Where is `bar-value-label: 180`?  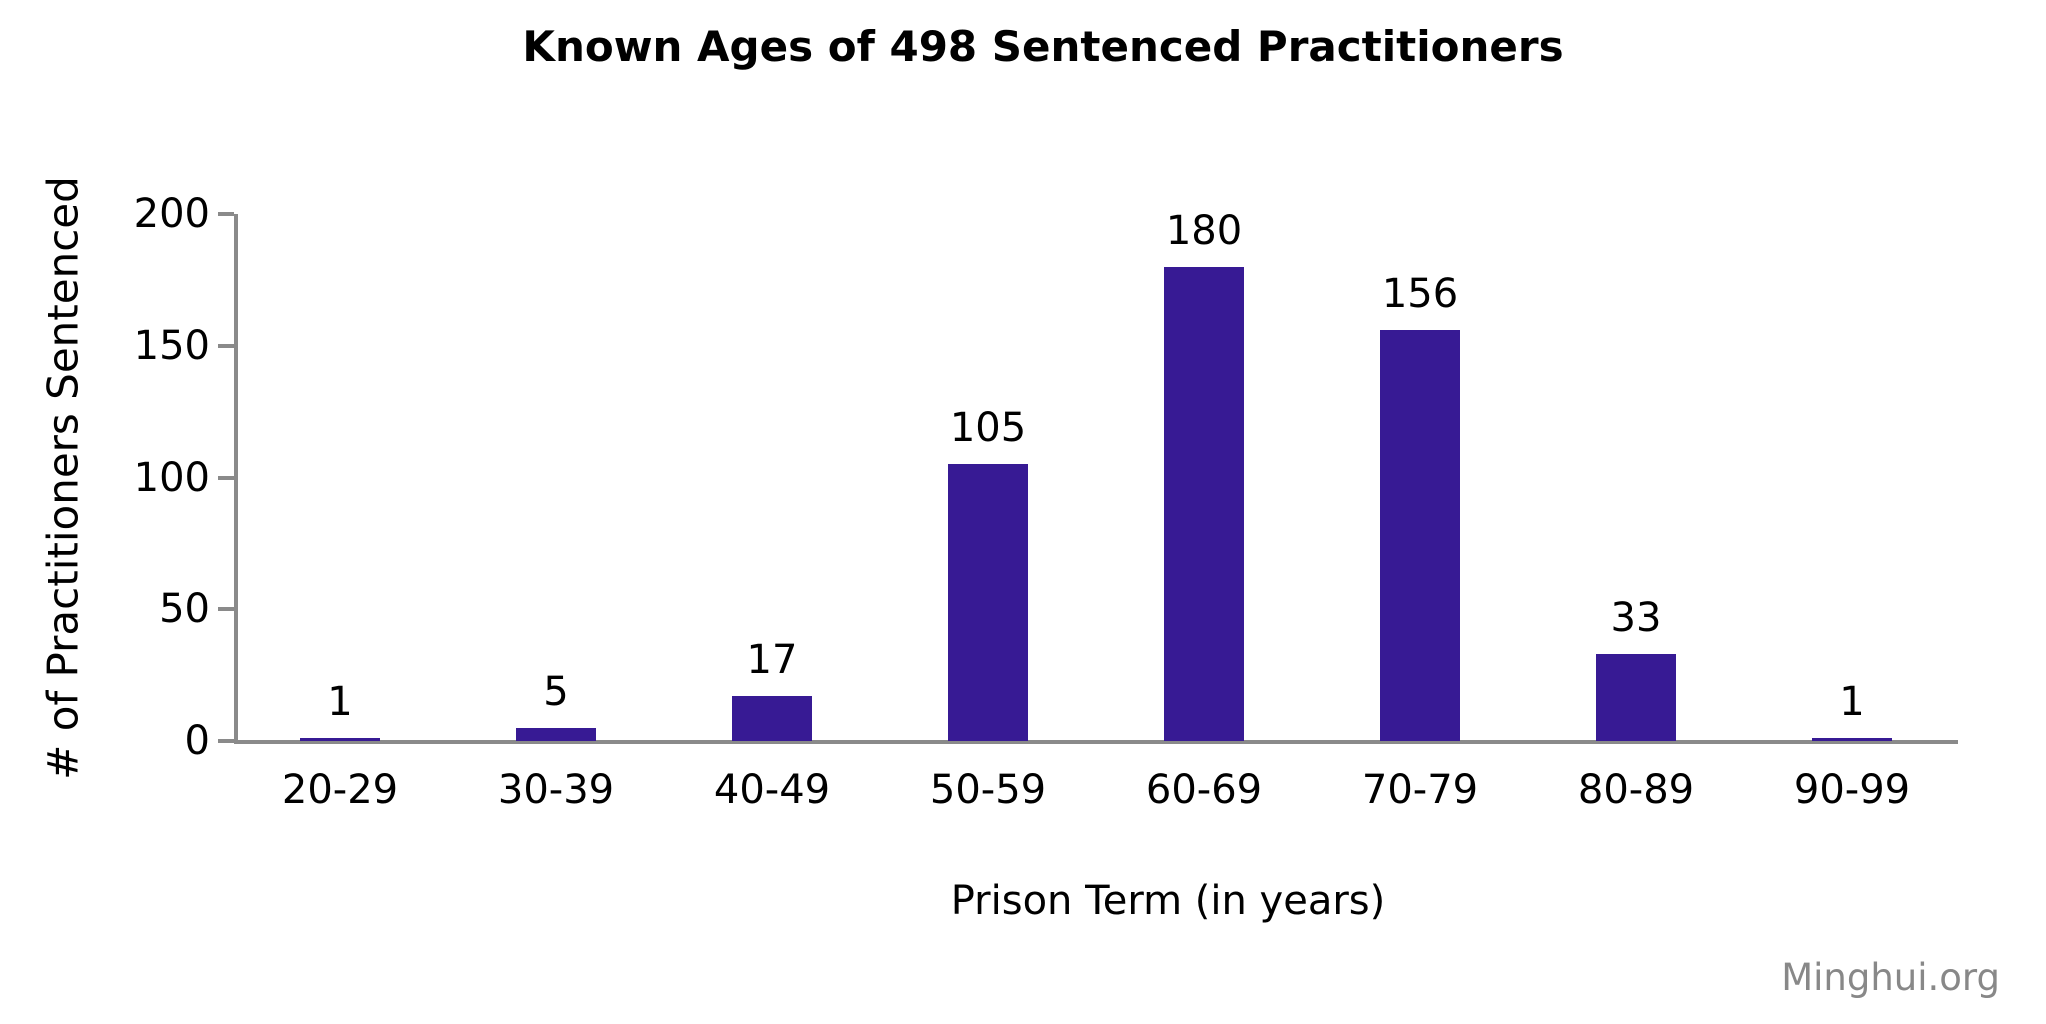 bar-value-label: 180 is located at coordinates (1204, 230).